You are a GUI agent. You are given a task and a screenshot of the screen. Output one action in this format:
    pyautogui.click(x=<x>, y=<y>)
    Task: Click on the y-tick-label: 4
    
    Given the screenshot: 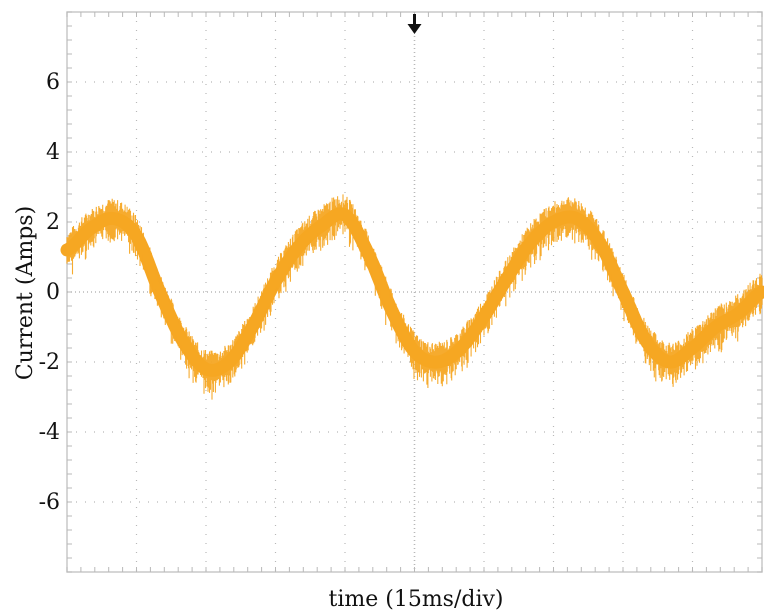 What is the action you would take?
    pyautogui.click(x=53, y=152)
    